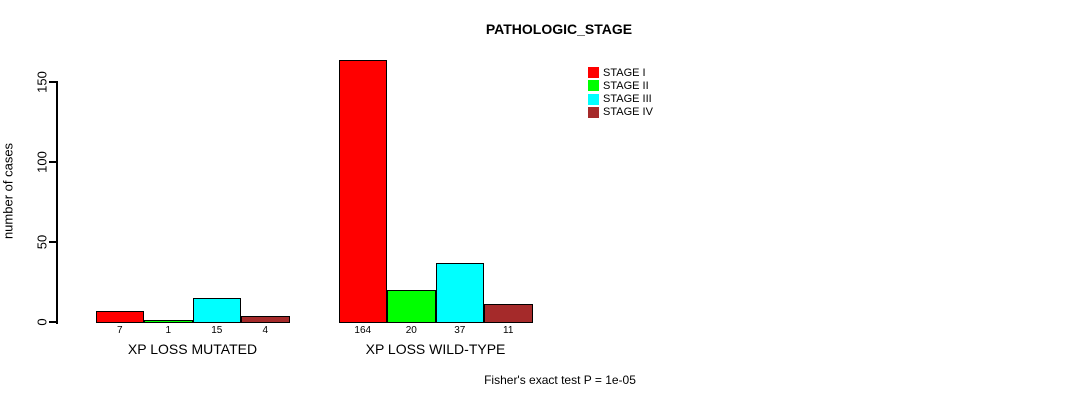  What do you see at coordinates (42, 162) in the screenshot?
I see `y-axis-tick-label: 100` at bounding box center [42, 162].